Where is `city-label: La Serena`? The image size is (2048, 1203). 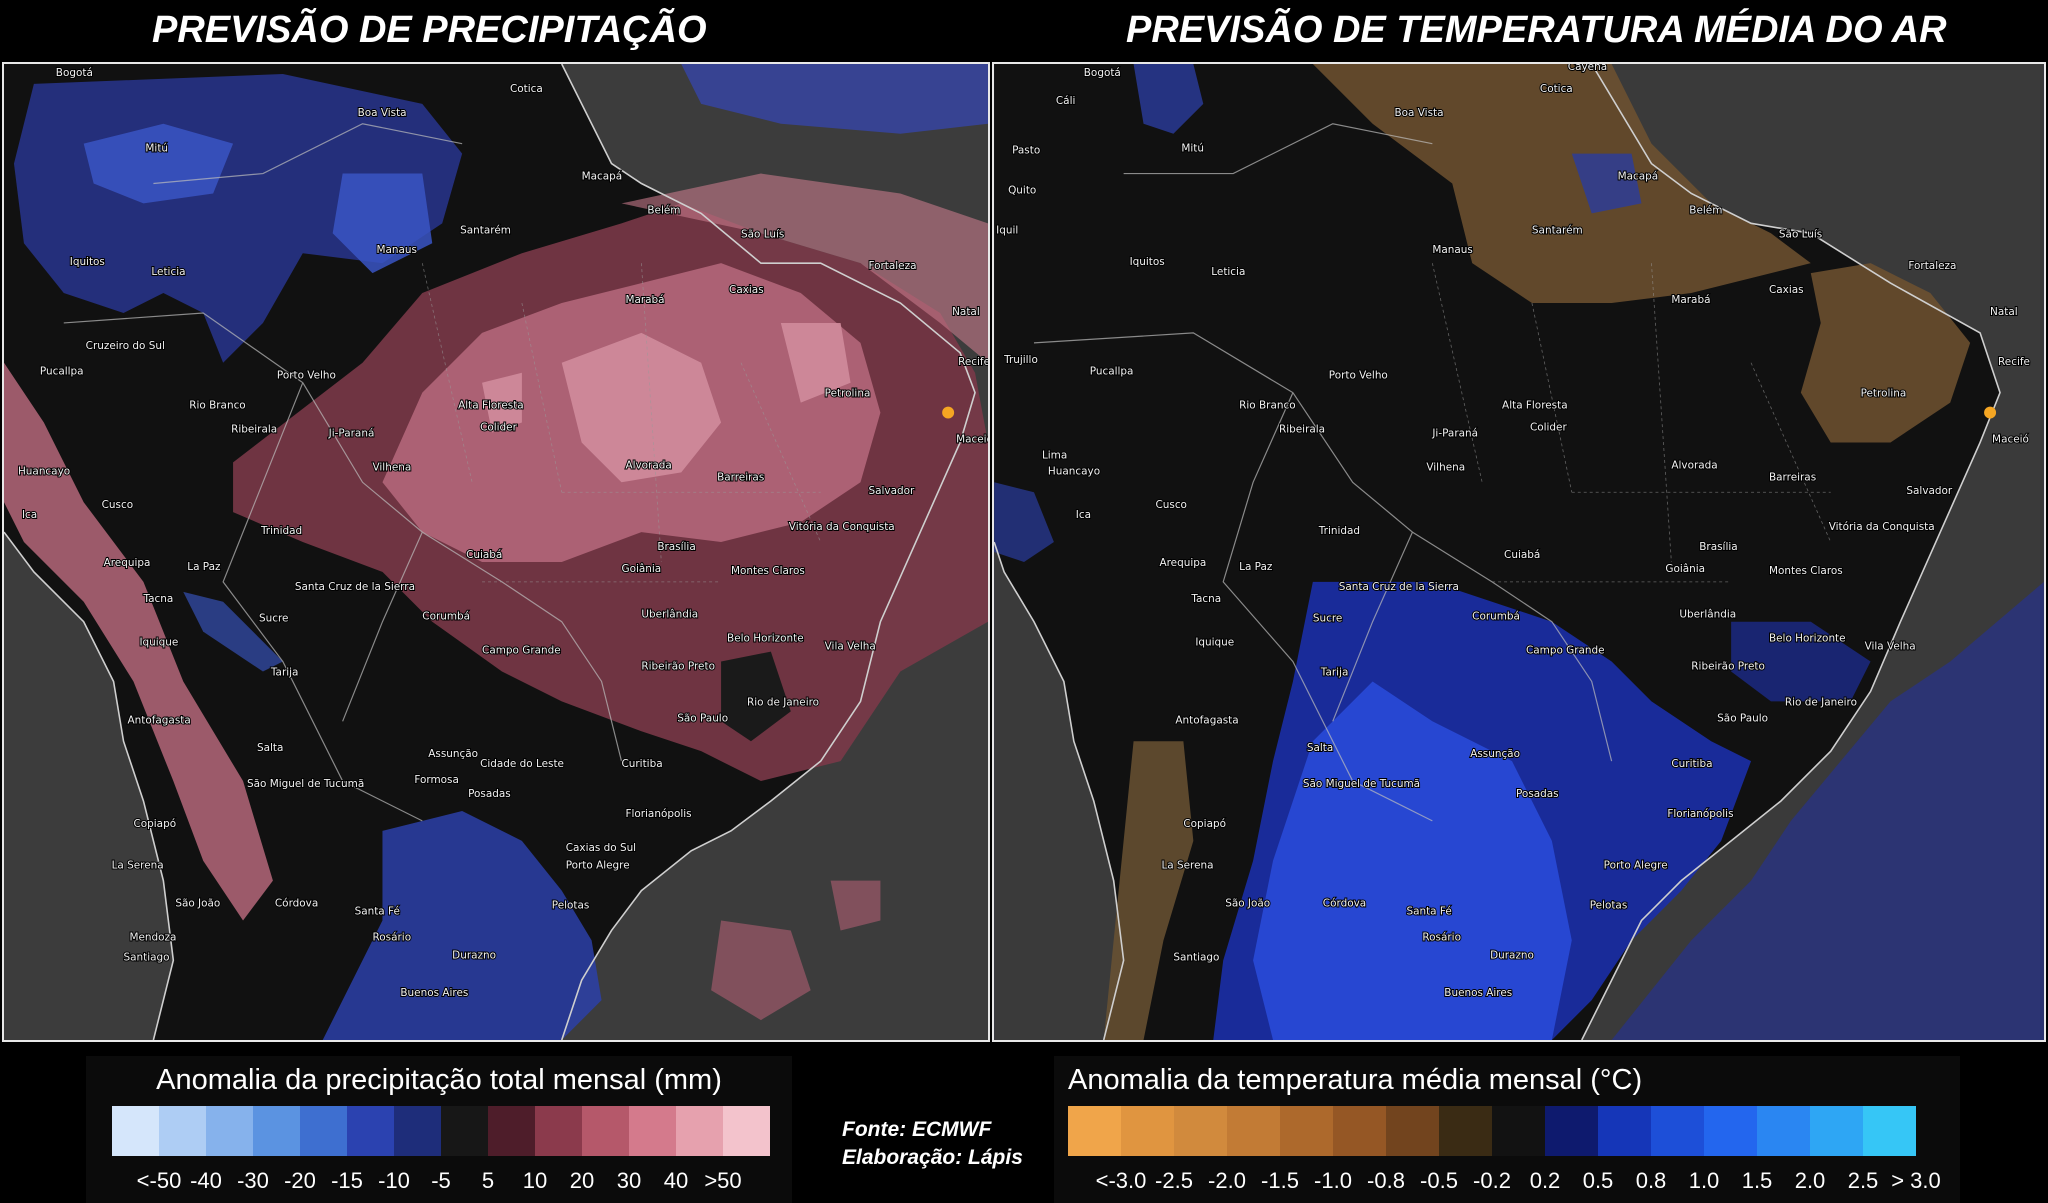 city-label: La Serena is located at coordinates (1187, 866).